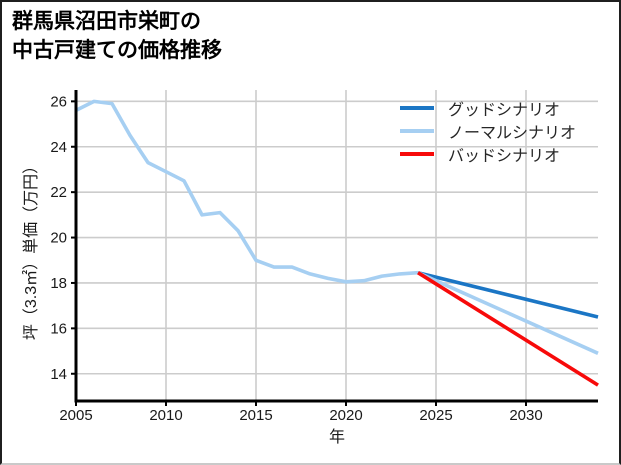  I want to click on y-tick-label: 26, so click(58, 101).